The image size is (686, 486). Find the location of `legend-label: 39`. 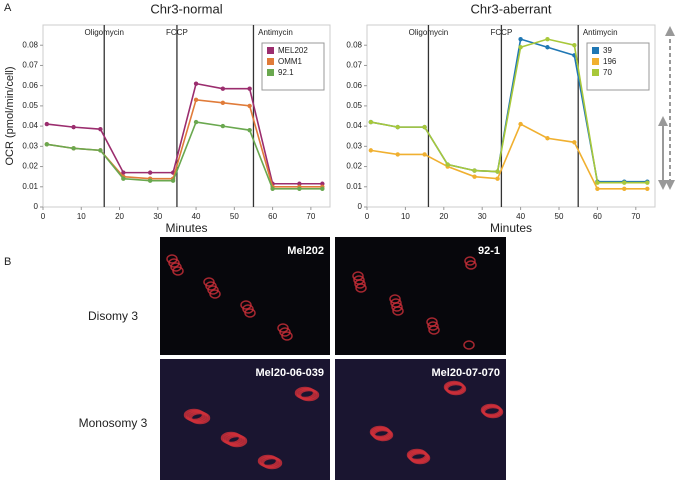

legend-label: 39 is located at coordinates (607, 50).